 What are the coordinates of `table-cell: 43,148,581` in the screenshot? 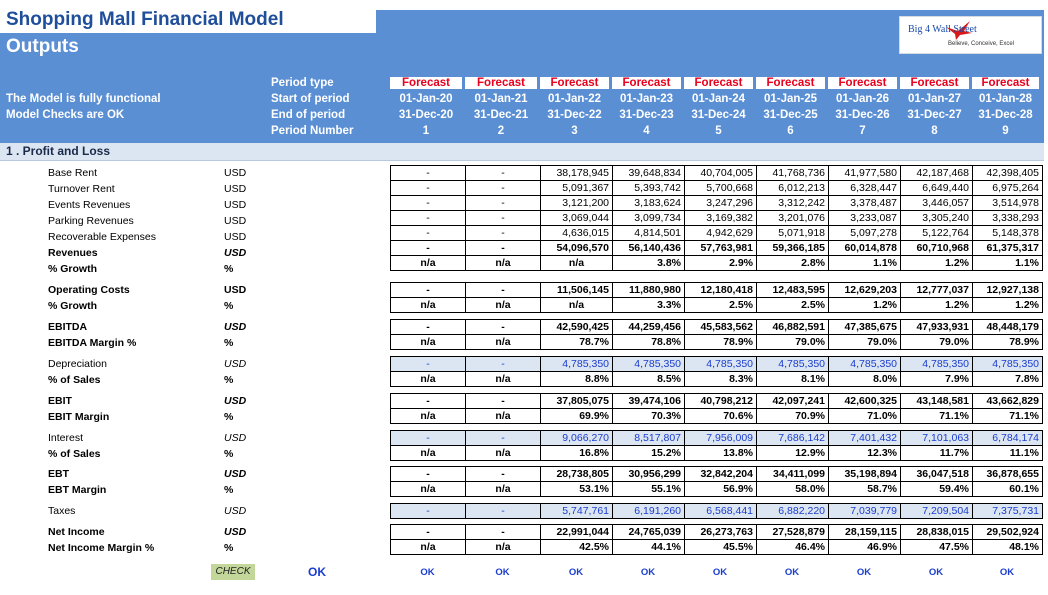 It's located at (936, 401).